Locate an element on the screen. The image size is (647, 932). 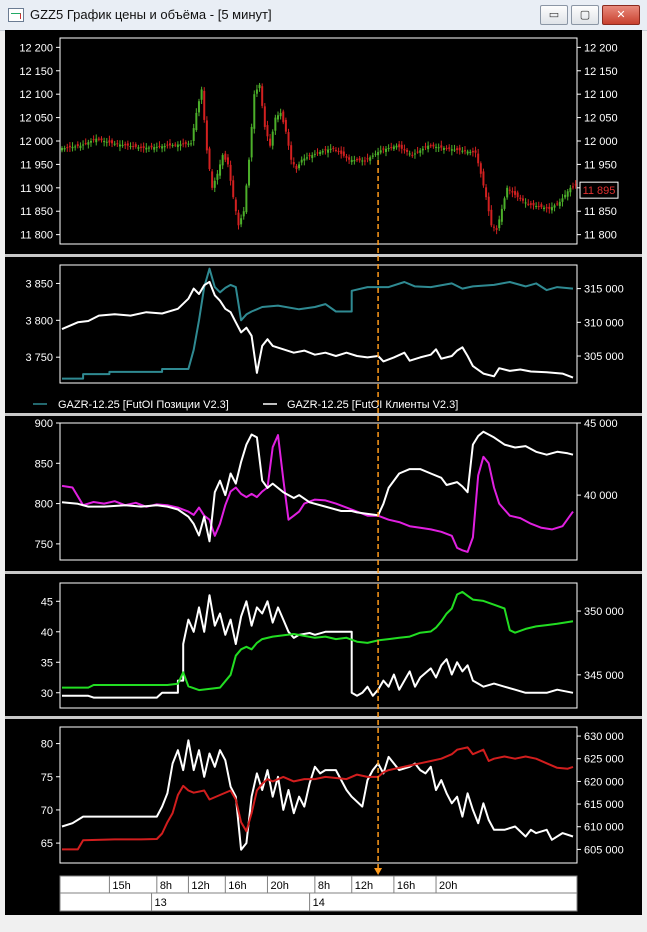
pane5-left-axis-tick-label: 80 is located at coordinates (47, 745).